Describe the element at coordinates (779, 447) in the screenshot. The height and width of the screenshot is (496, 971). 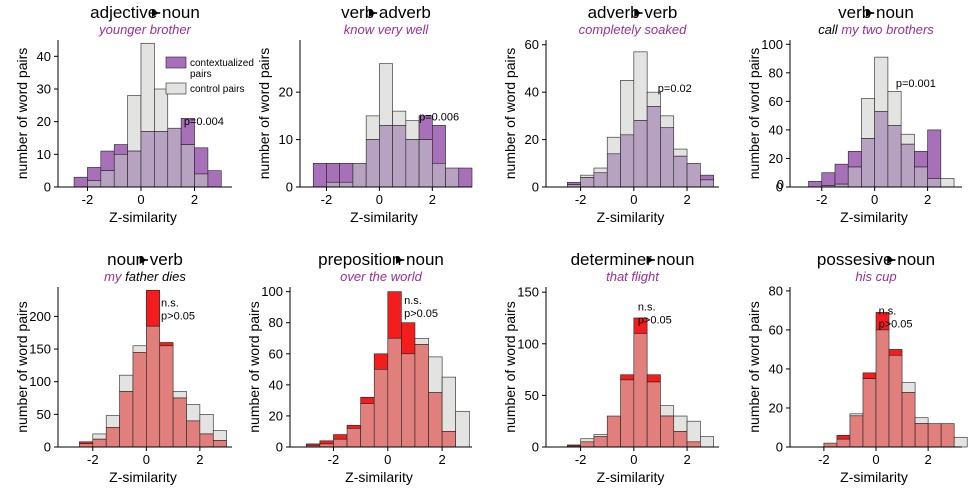
I see `y-tick-label: 0` at that location.